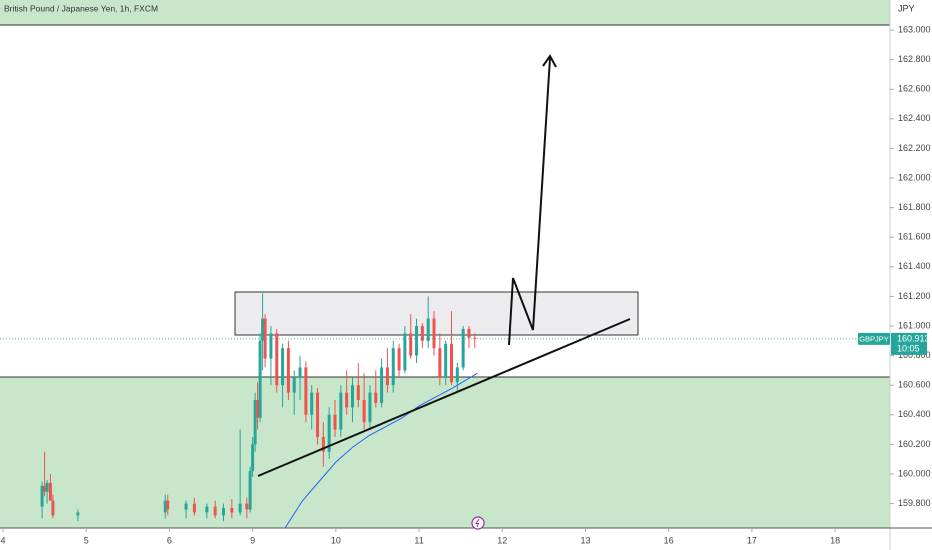  Describe the element at coordinates (914, 148) in the screenshot. I see `y-tick-label: 162.200` at that location.